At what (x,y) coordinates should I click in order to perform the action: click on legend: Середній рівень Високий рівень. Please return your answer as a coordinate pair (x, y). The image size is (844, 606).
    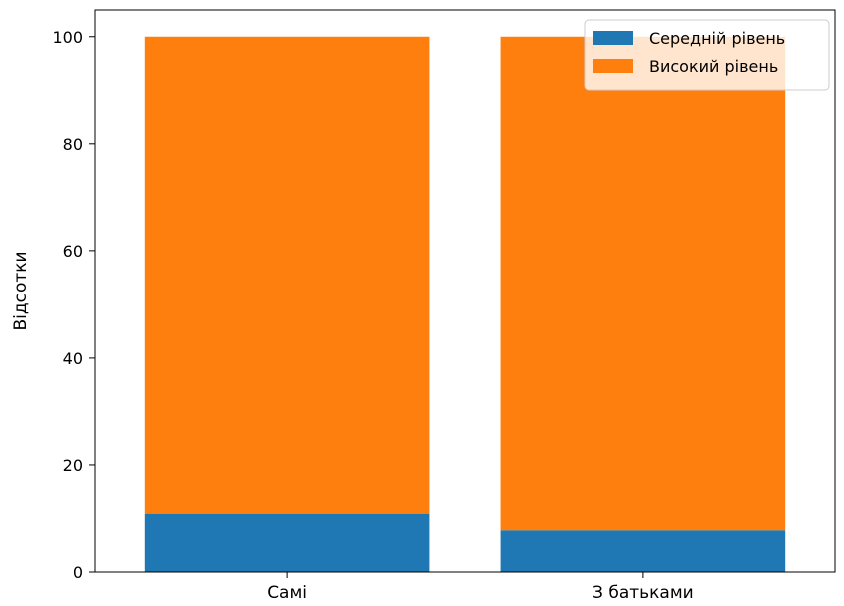
    Looking at the image, I should click on (707, 55).